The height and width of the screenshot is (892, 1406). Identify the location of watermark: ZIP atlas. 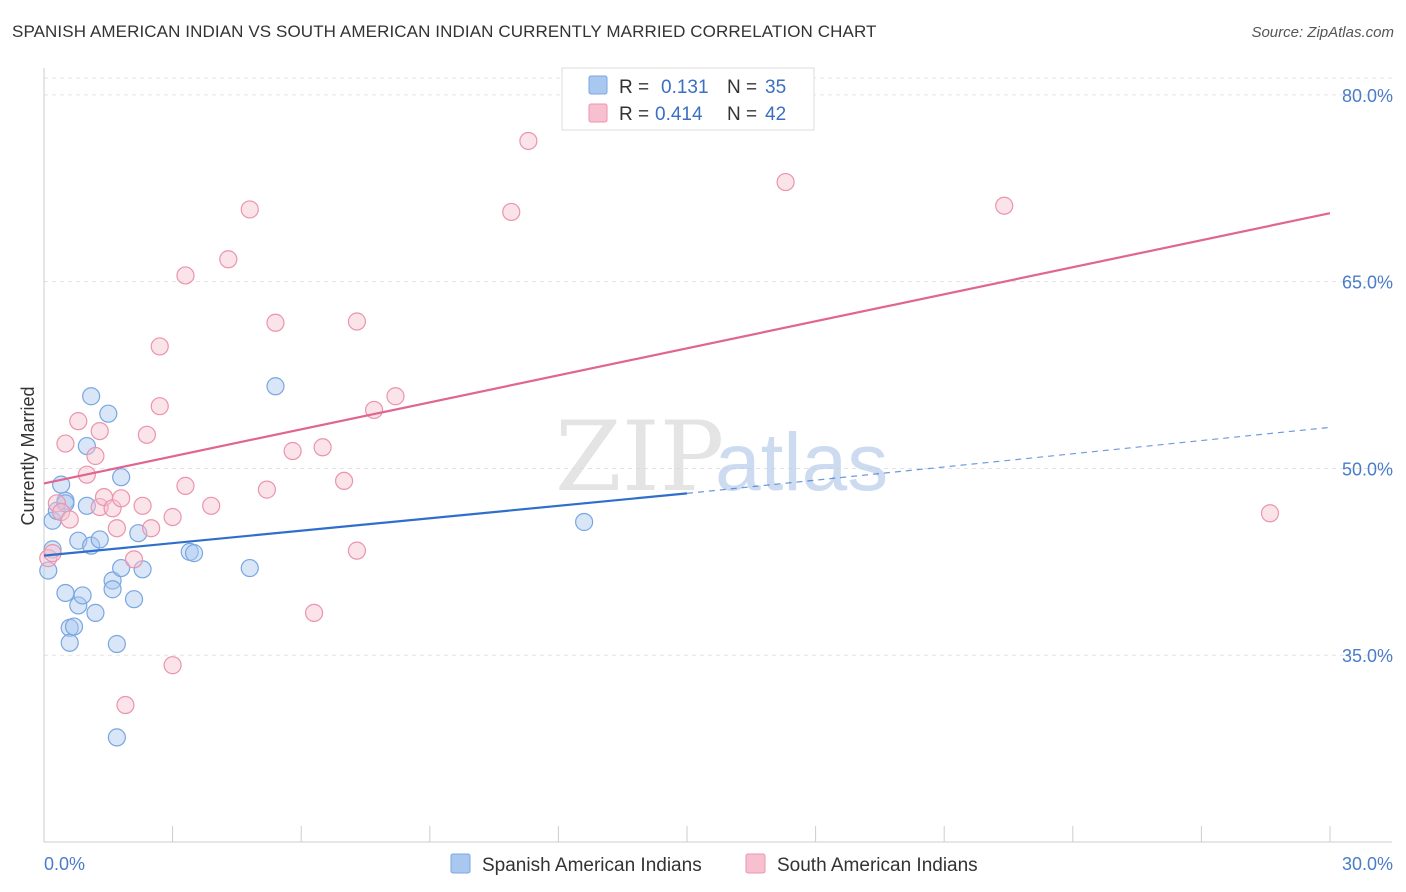
(721, 457).